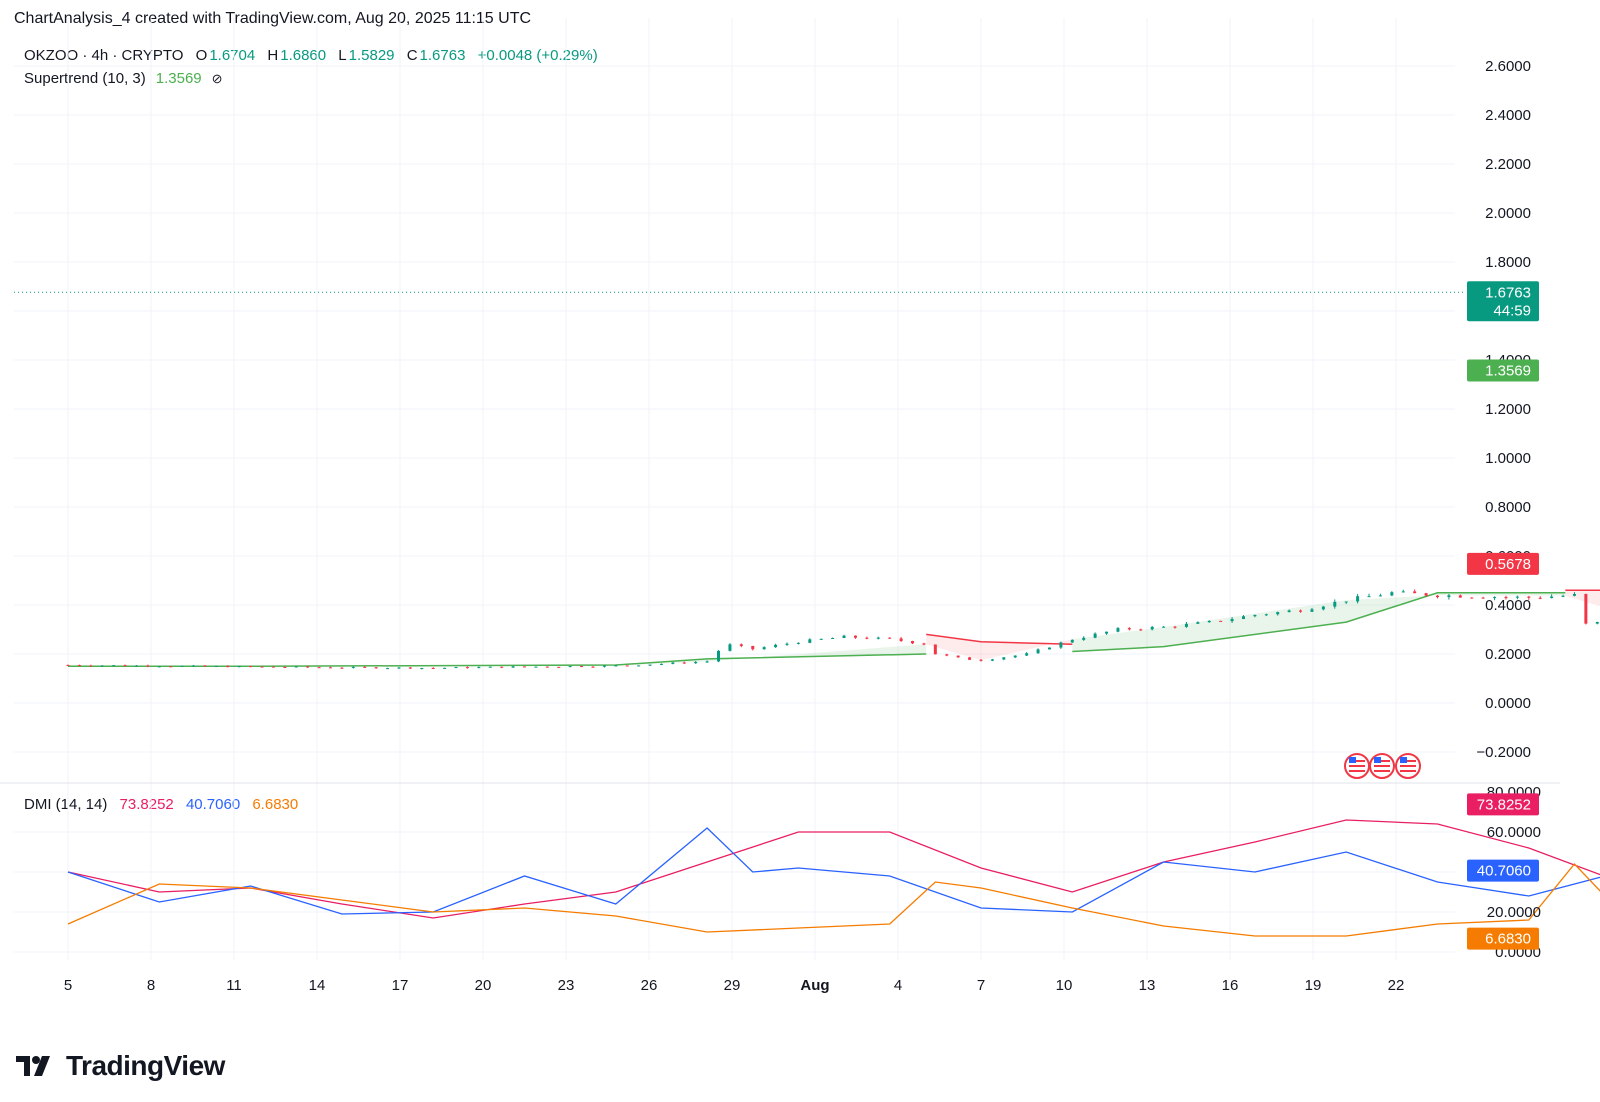 Image resolution: width=1600 pixels, height=1102 pixels. Describe the element at coordinates (1508, 115) in the screenshot. I see `price-tick-label: 2.4000` at that location.